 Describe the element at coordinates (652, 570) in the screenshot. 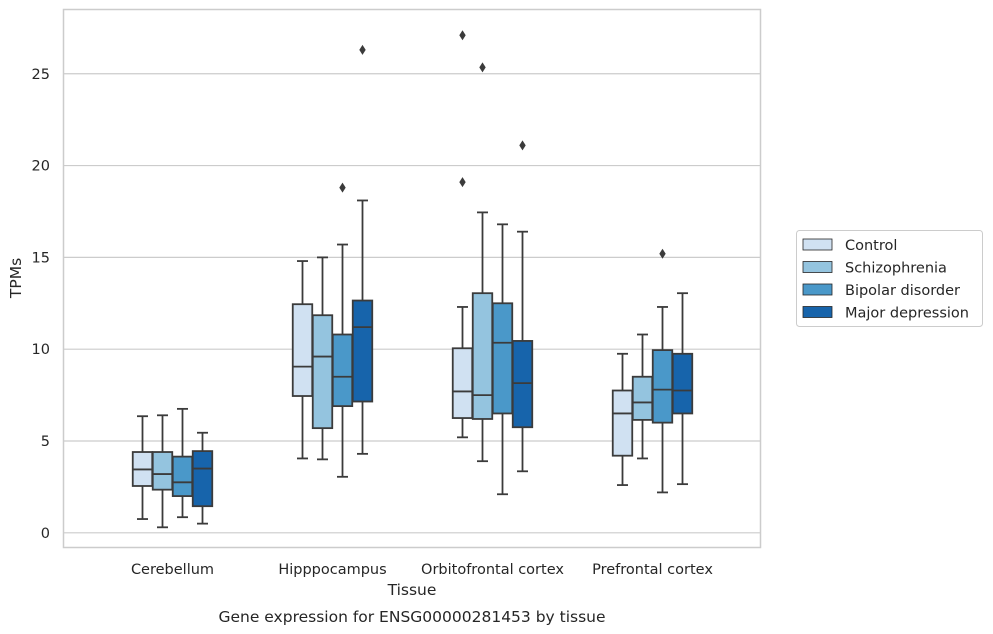

I see `x-tick-label: Prefrontal cortex` at that location.